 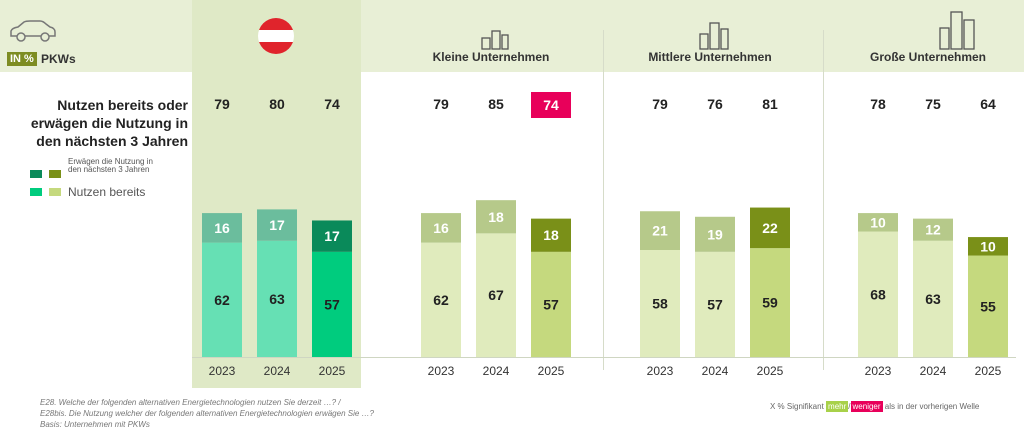 I want to click on small-building-icon, so click(x=495, y=40).